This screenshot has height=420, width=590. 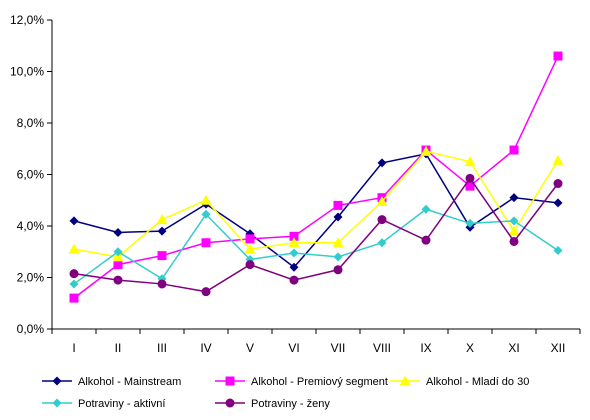 I want to click on legend-item: Potraviny - aktivní, so click(x=103, y=404).